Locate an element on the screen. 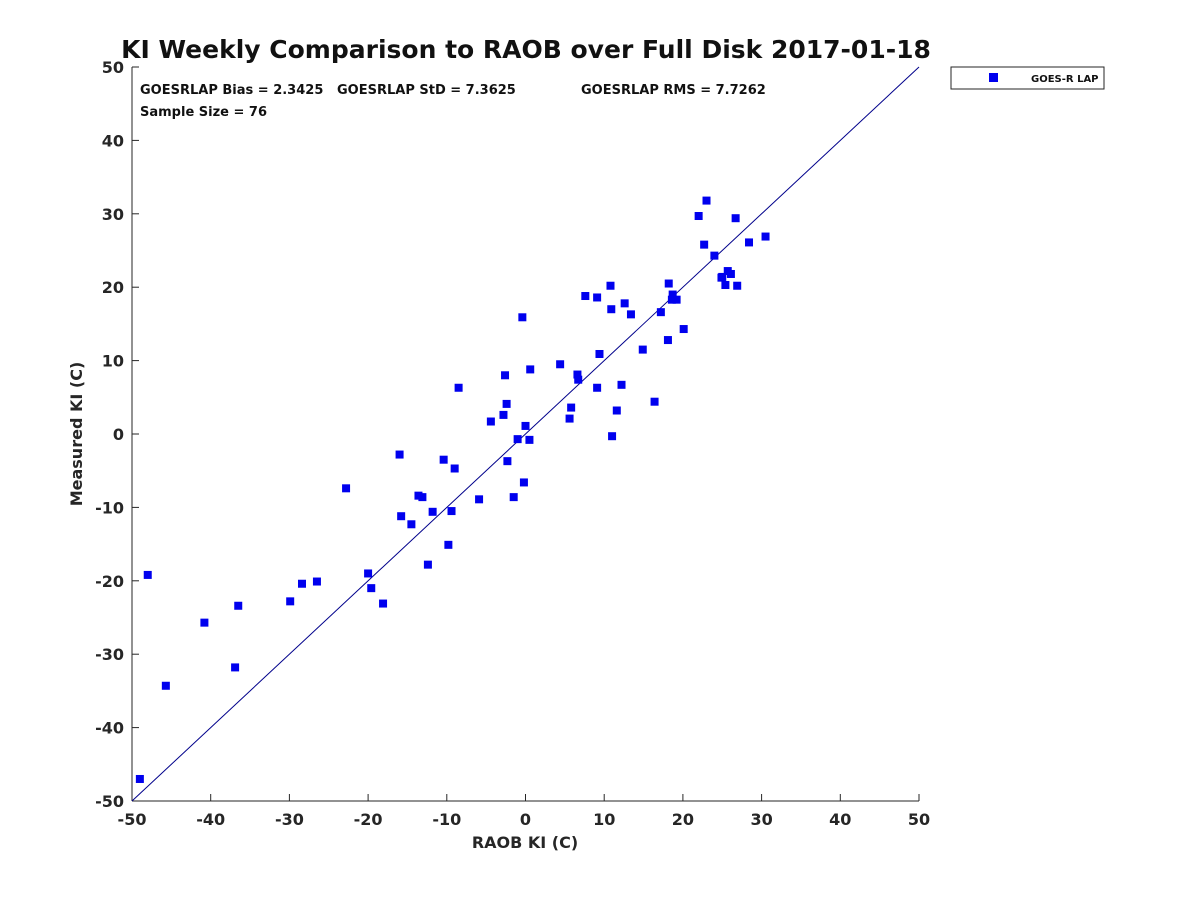  y-tick-label: -10 is located at coordinates (109, 507).